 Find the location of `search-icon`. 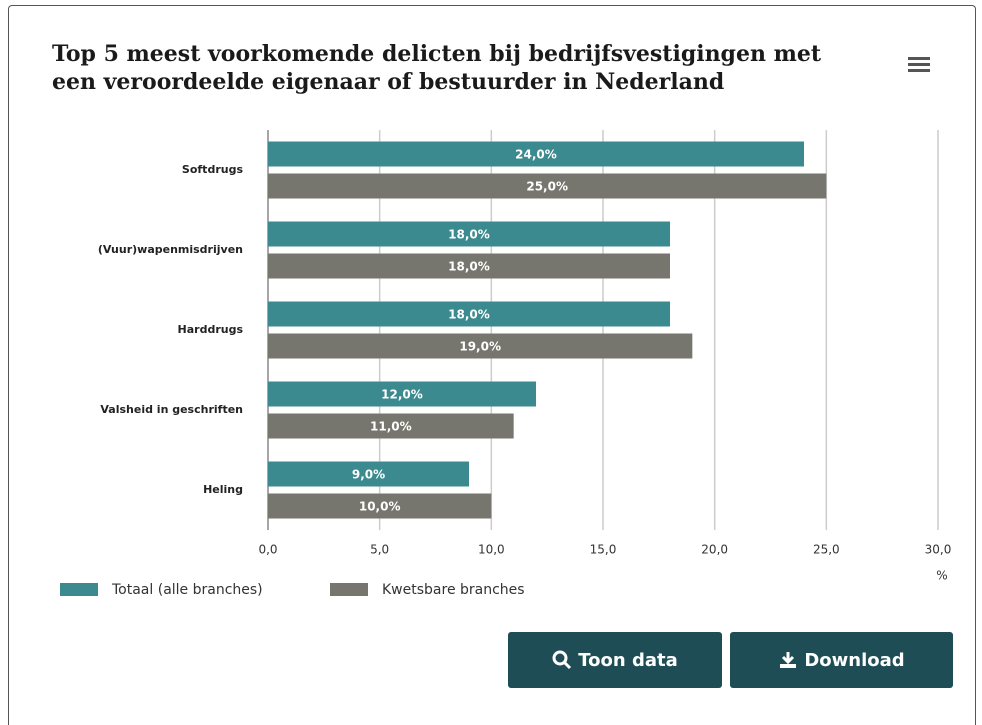

search-icon is located at coordinates (562, 660).